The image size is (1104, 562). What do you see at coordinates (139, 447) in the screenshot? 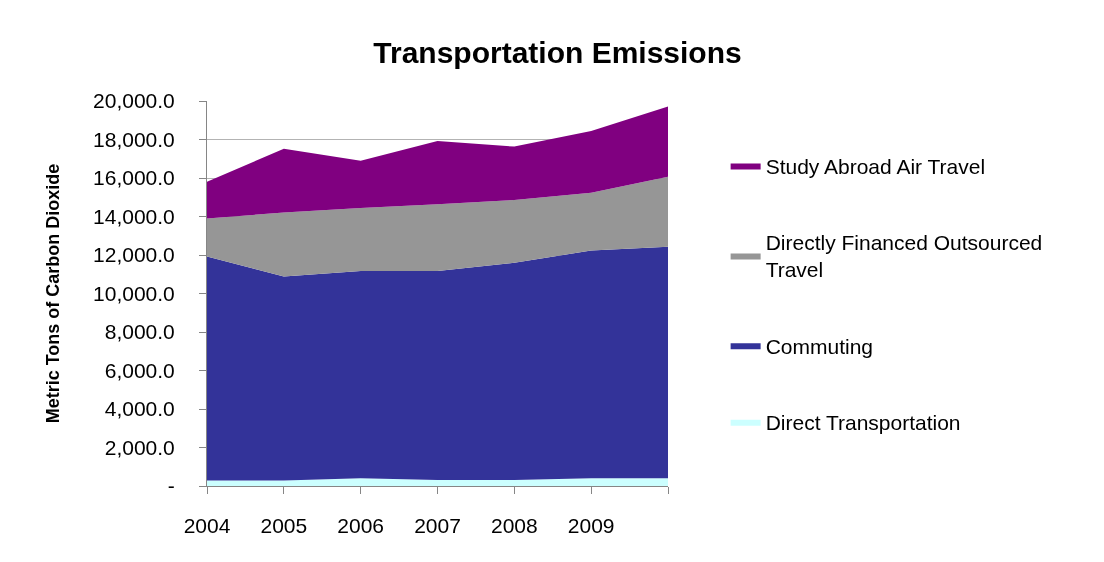
I see `y-tick-label: 2,000.0` at bounding box center [139, 447].